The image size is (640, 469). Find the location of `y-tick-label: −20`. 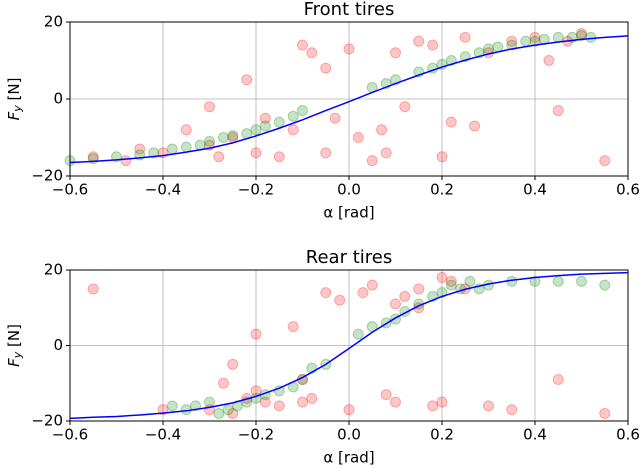

y-tick-label: −20 is located at coordinates (47, 176).